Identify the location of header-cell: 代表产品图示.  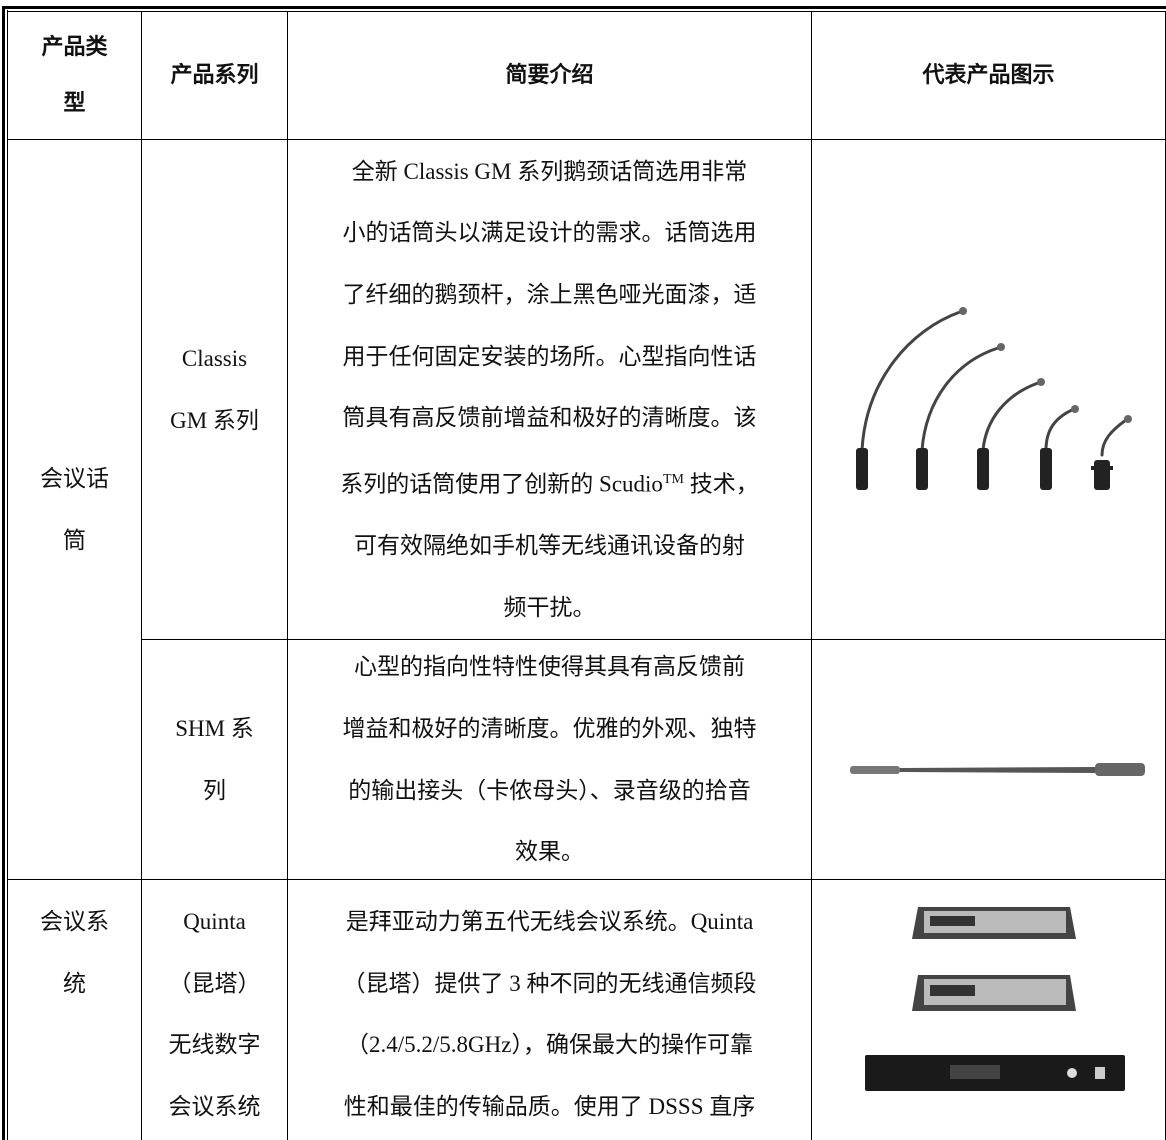
(989, 76).